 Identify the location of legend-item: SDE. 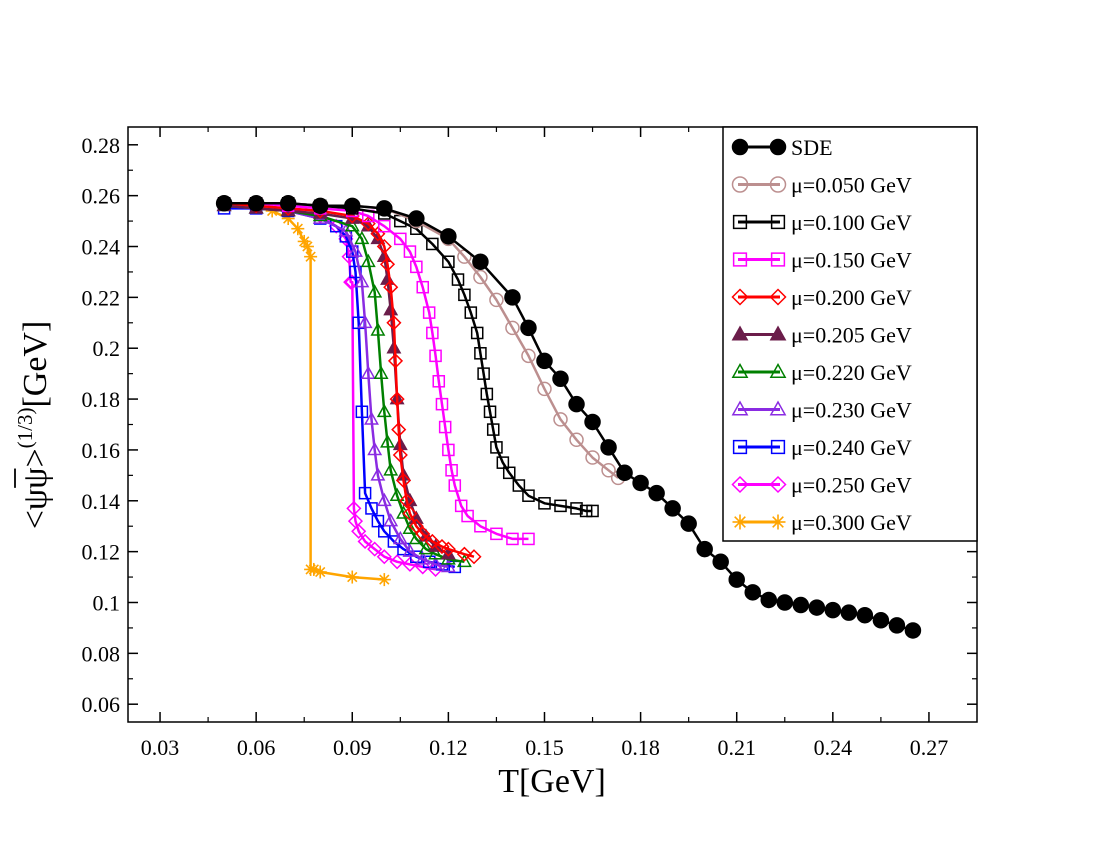
(782, 147).